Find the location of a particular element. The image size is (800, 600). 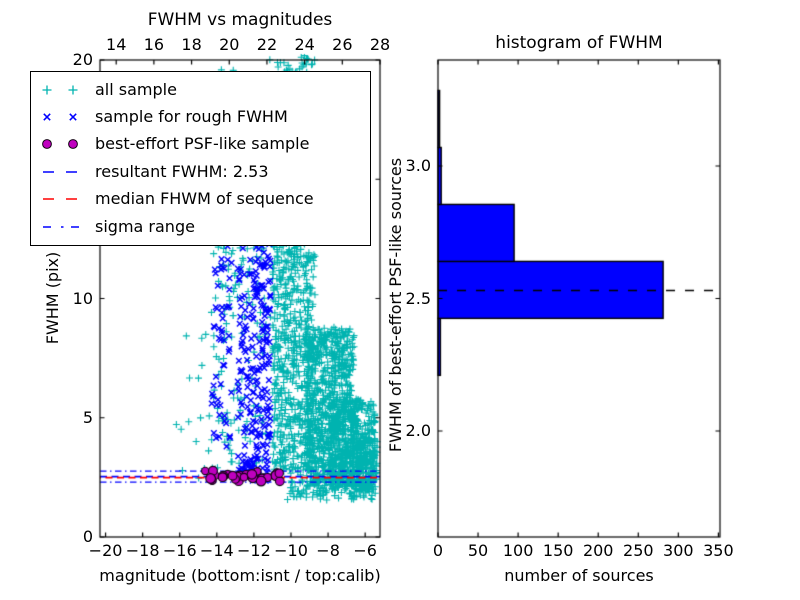

right-plot-x-tick-label: 200 is located at coordinates (598, 550).